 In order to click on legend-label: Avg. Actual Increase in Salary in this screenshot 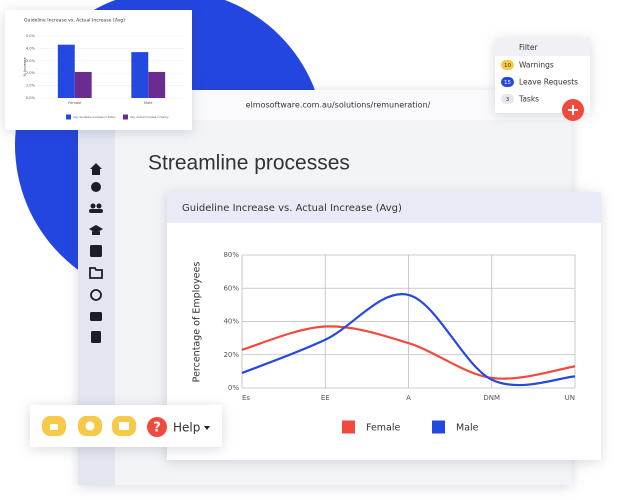, I will do `click(149, 117)`.